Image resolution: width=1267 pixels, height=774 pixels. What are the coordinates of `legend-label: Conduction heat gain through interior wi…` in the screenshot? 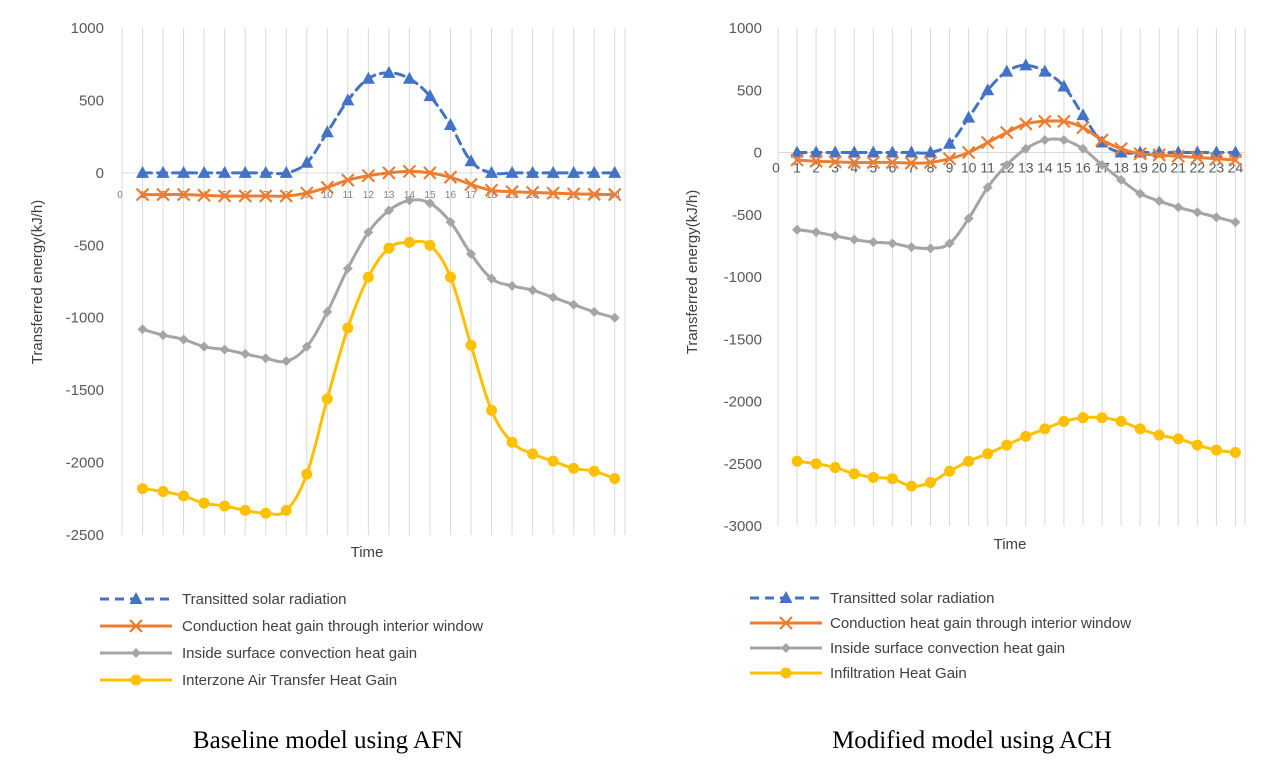 It's located at (980, 623).